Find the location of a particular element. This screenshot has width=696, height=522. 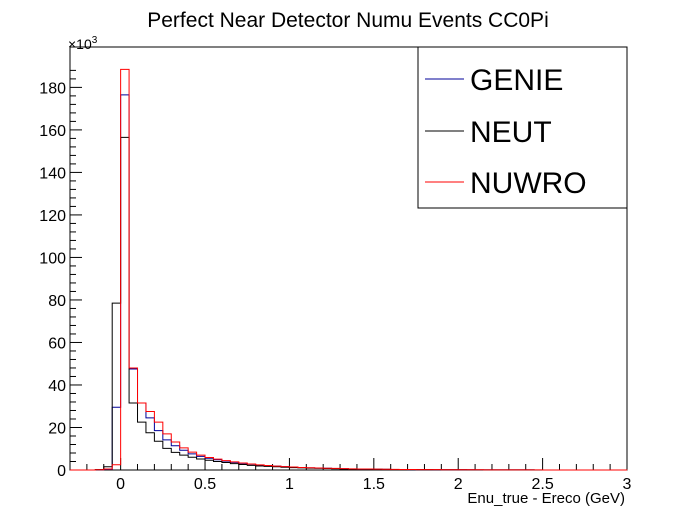

x-tick-label: 1 is located at coordinates (289, 484).